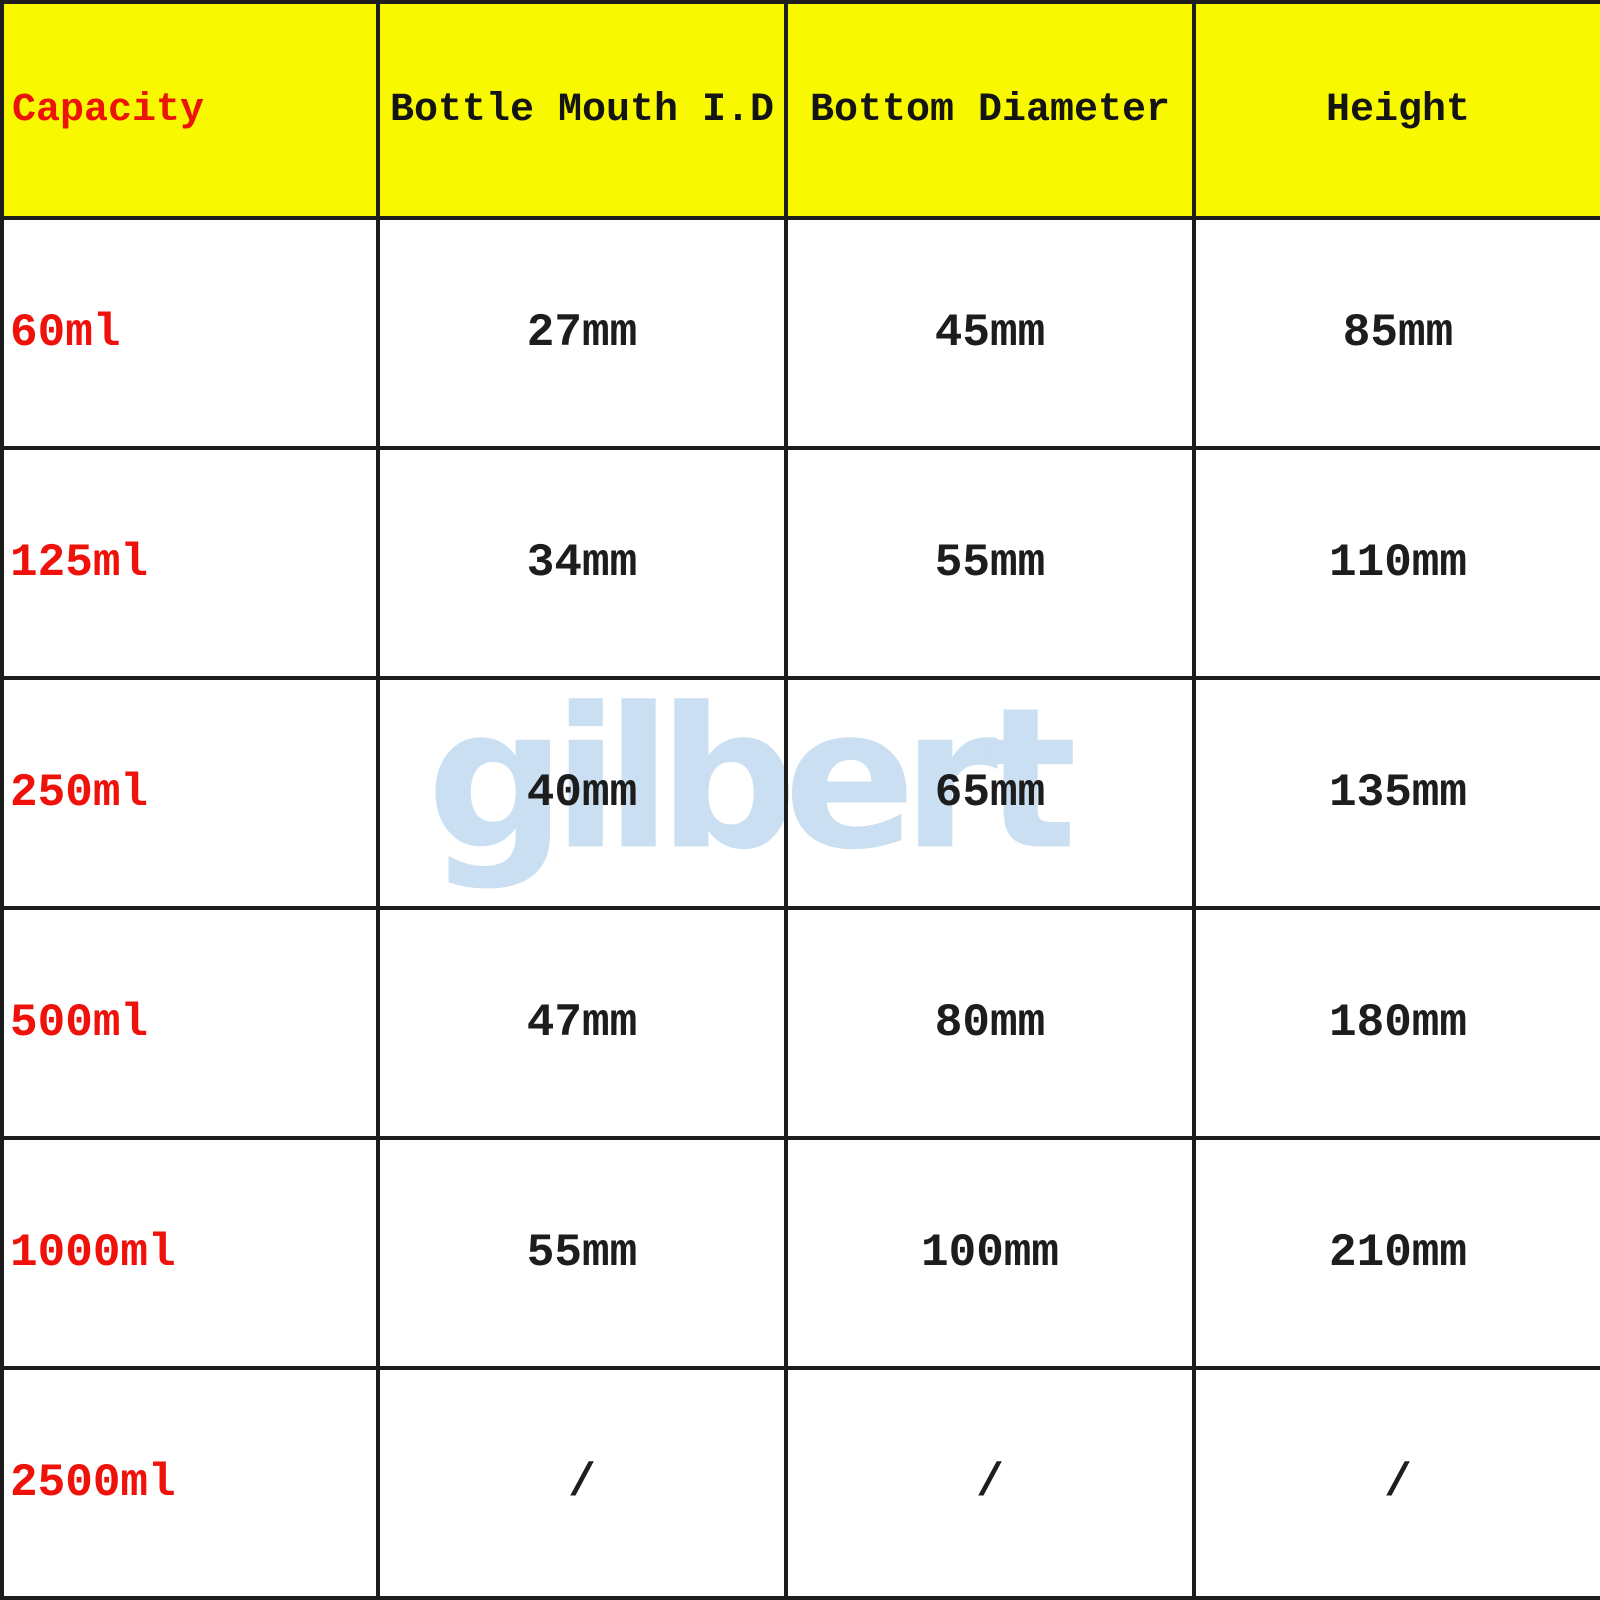  What do you see at coordinates (1396, 563) in the screenshot?
I see `height-cell: 110mm` at bounding box center [1396, 563].